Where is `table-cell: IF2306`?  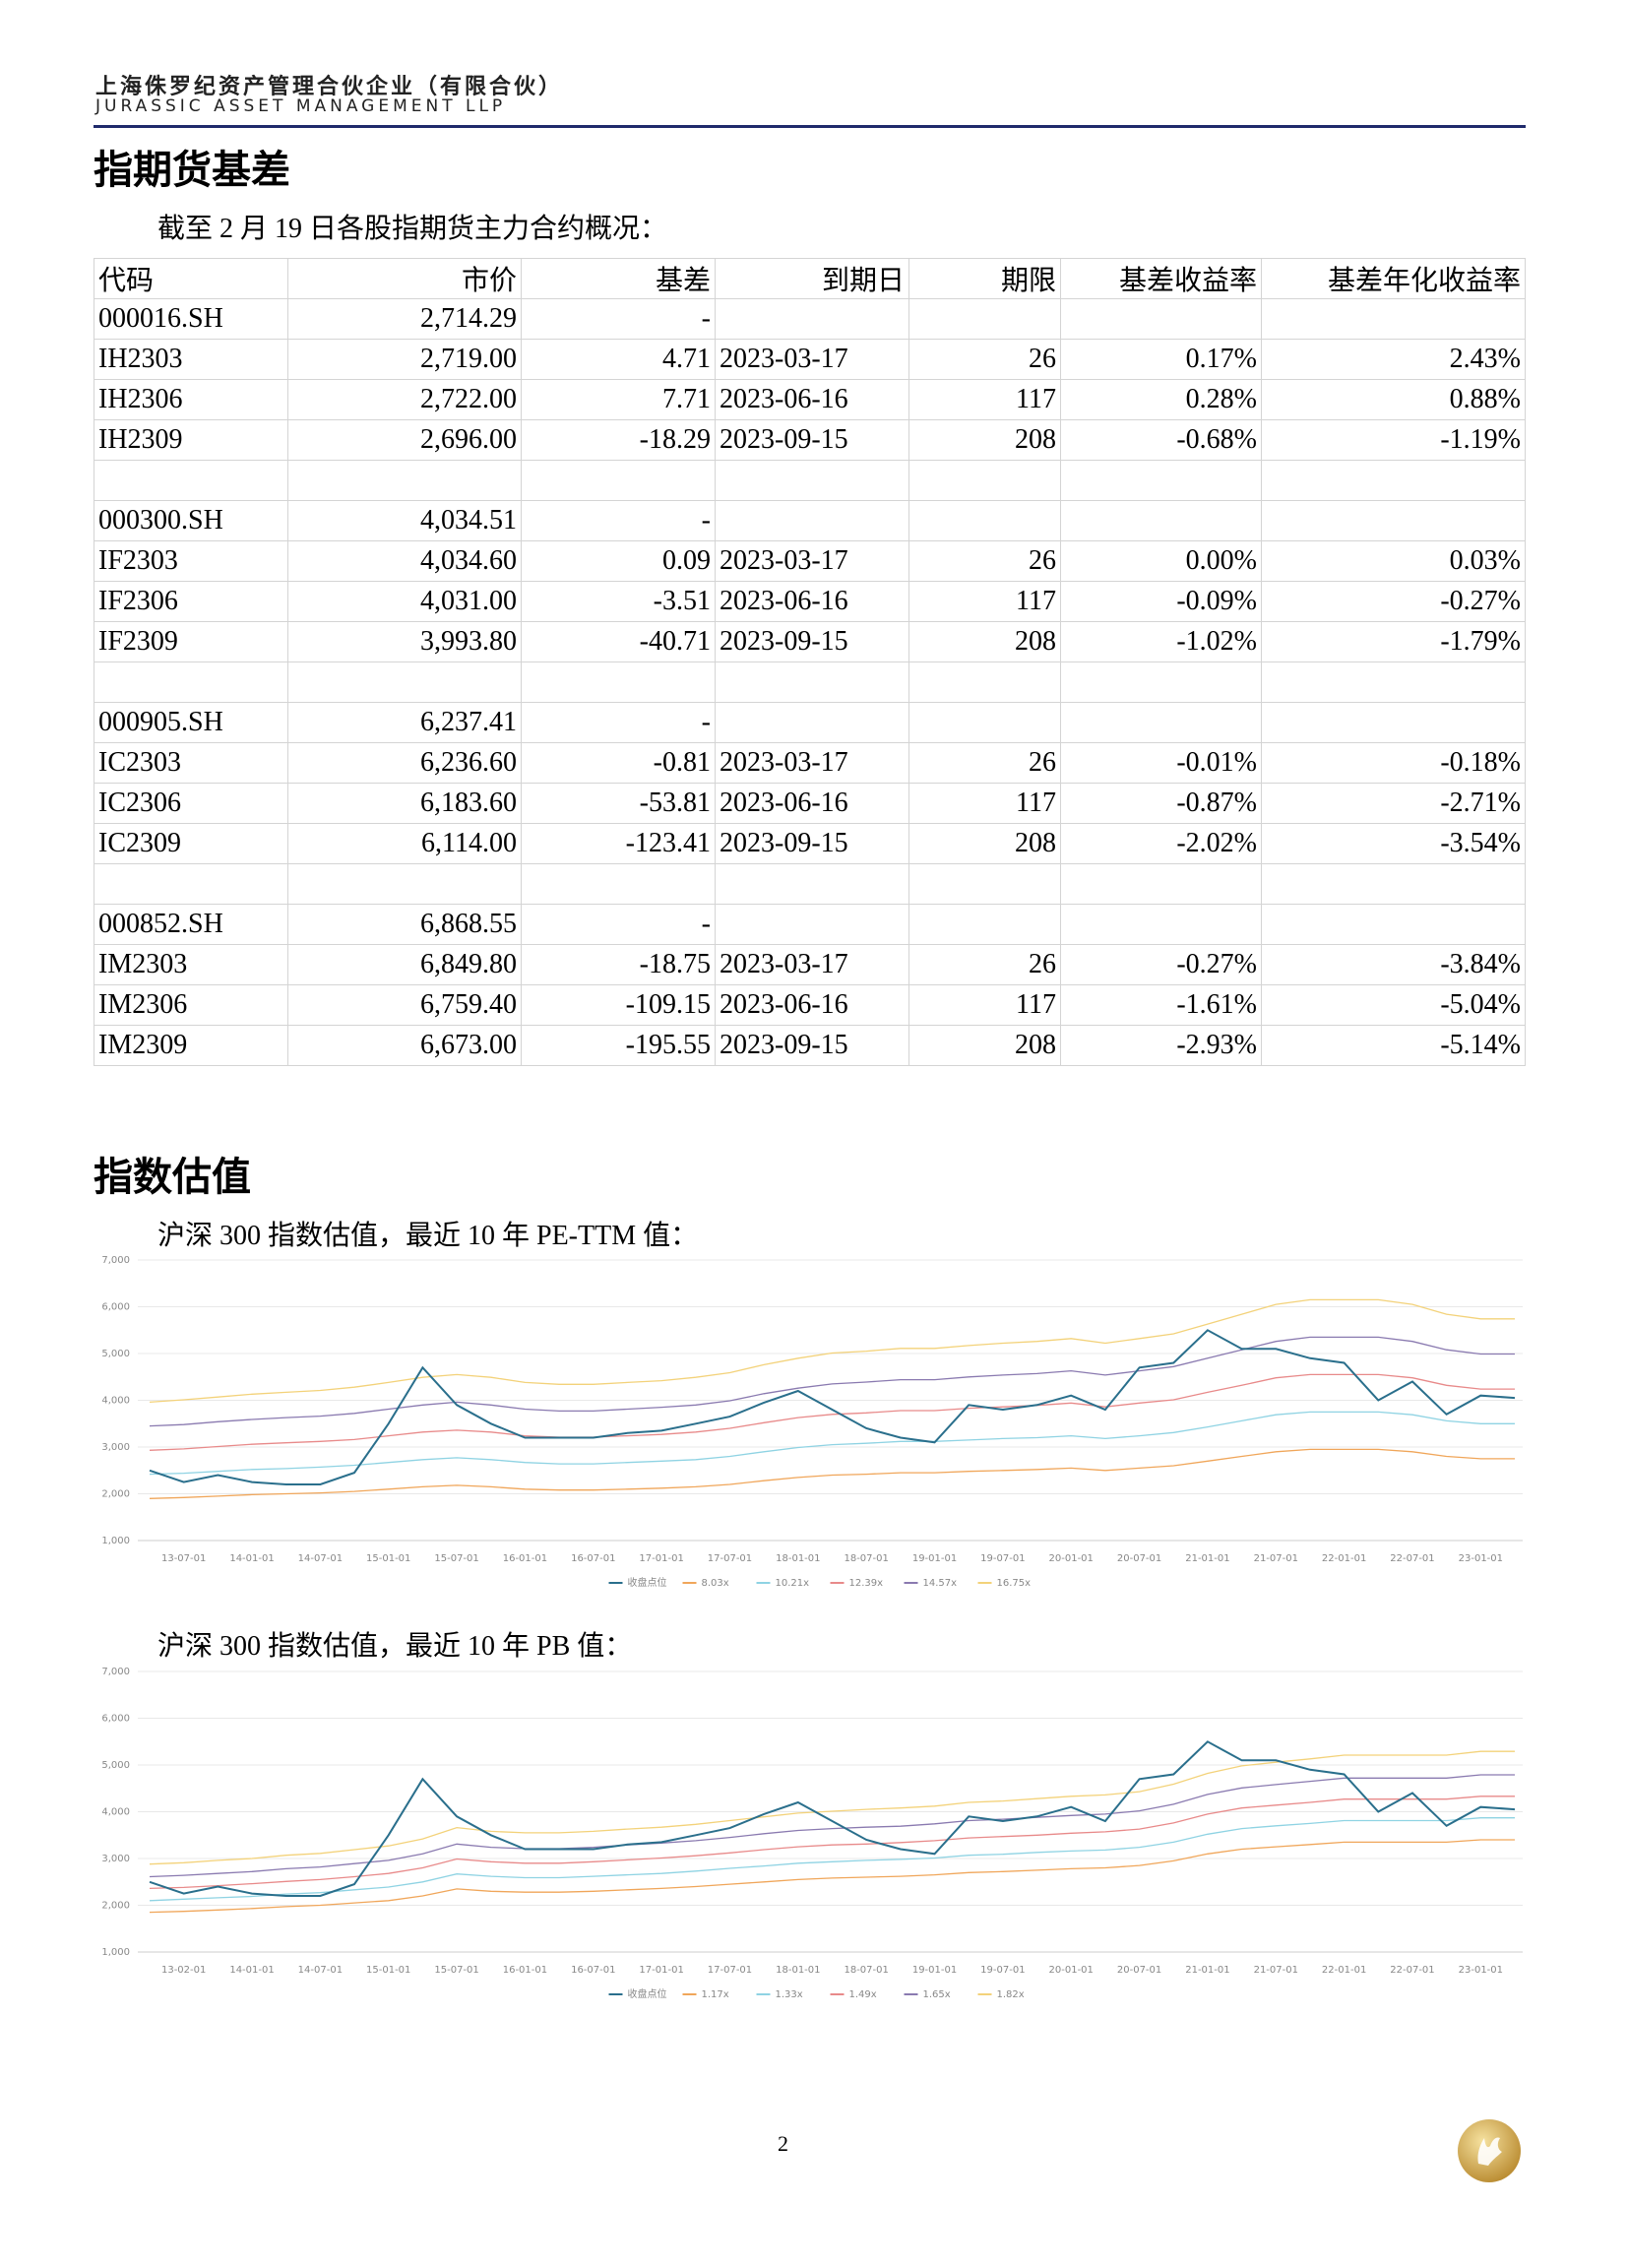 table-cell: IF2306 is located at coordinates (191, 601).